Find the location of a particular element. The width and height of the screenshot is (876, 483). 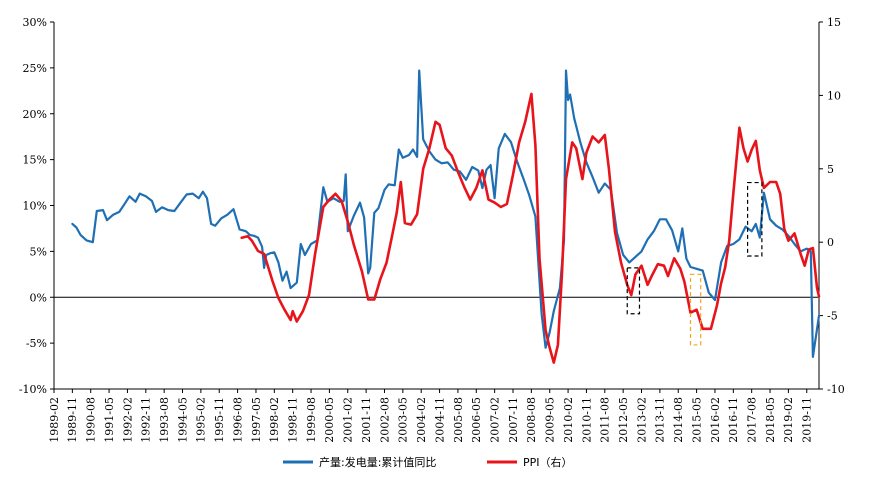

x-tick-label: 2004-11 is located at coordinates (439, 420).